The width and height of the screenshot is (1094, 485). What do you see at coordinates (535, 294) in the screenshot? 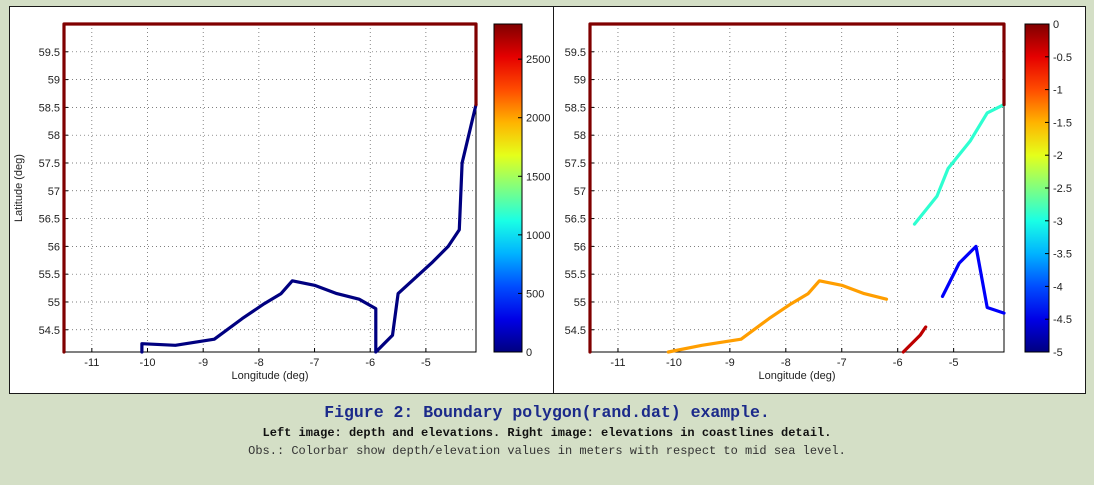
I see `colorbar-tick-label: 500` at bounding box center [535, 294].